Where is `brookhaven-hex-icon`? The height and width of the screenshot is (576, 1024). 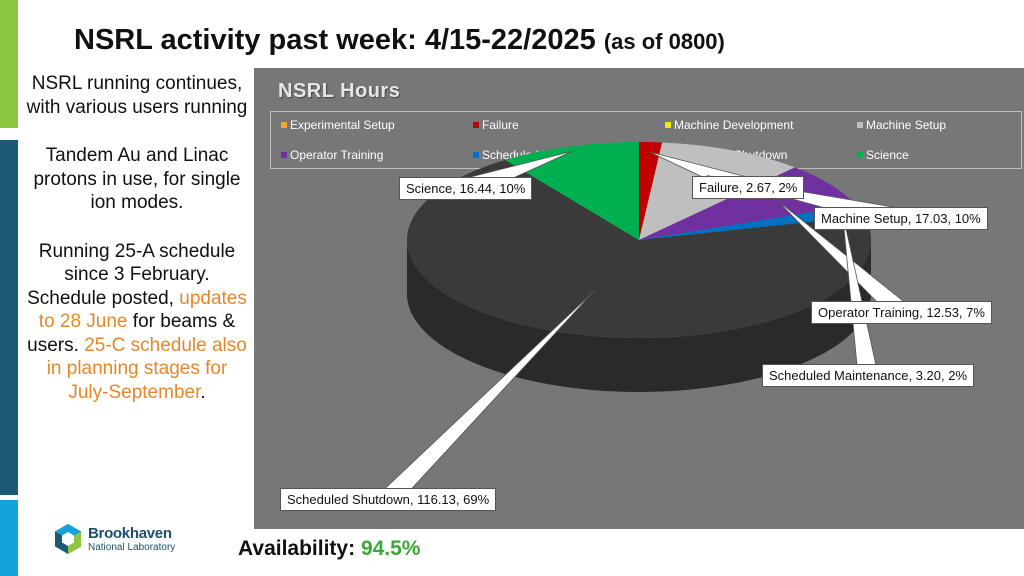
brookhaven-hex-icon is located at coordinates (68, 539).